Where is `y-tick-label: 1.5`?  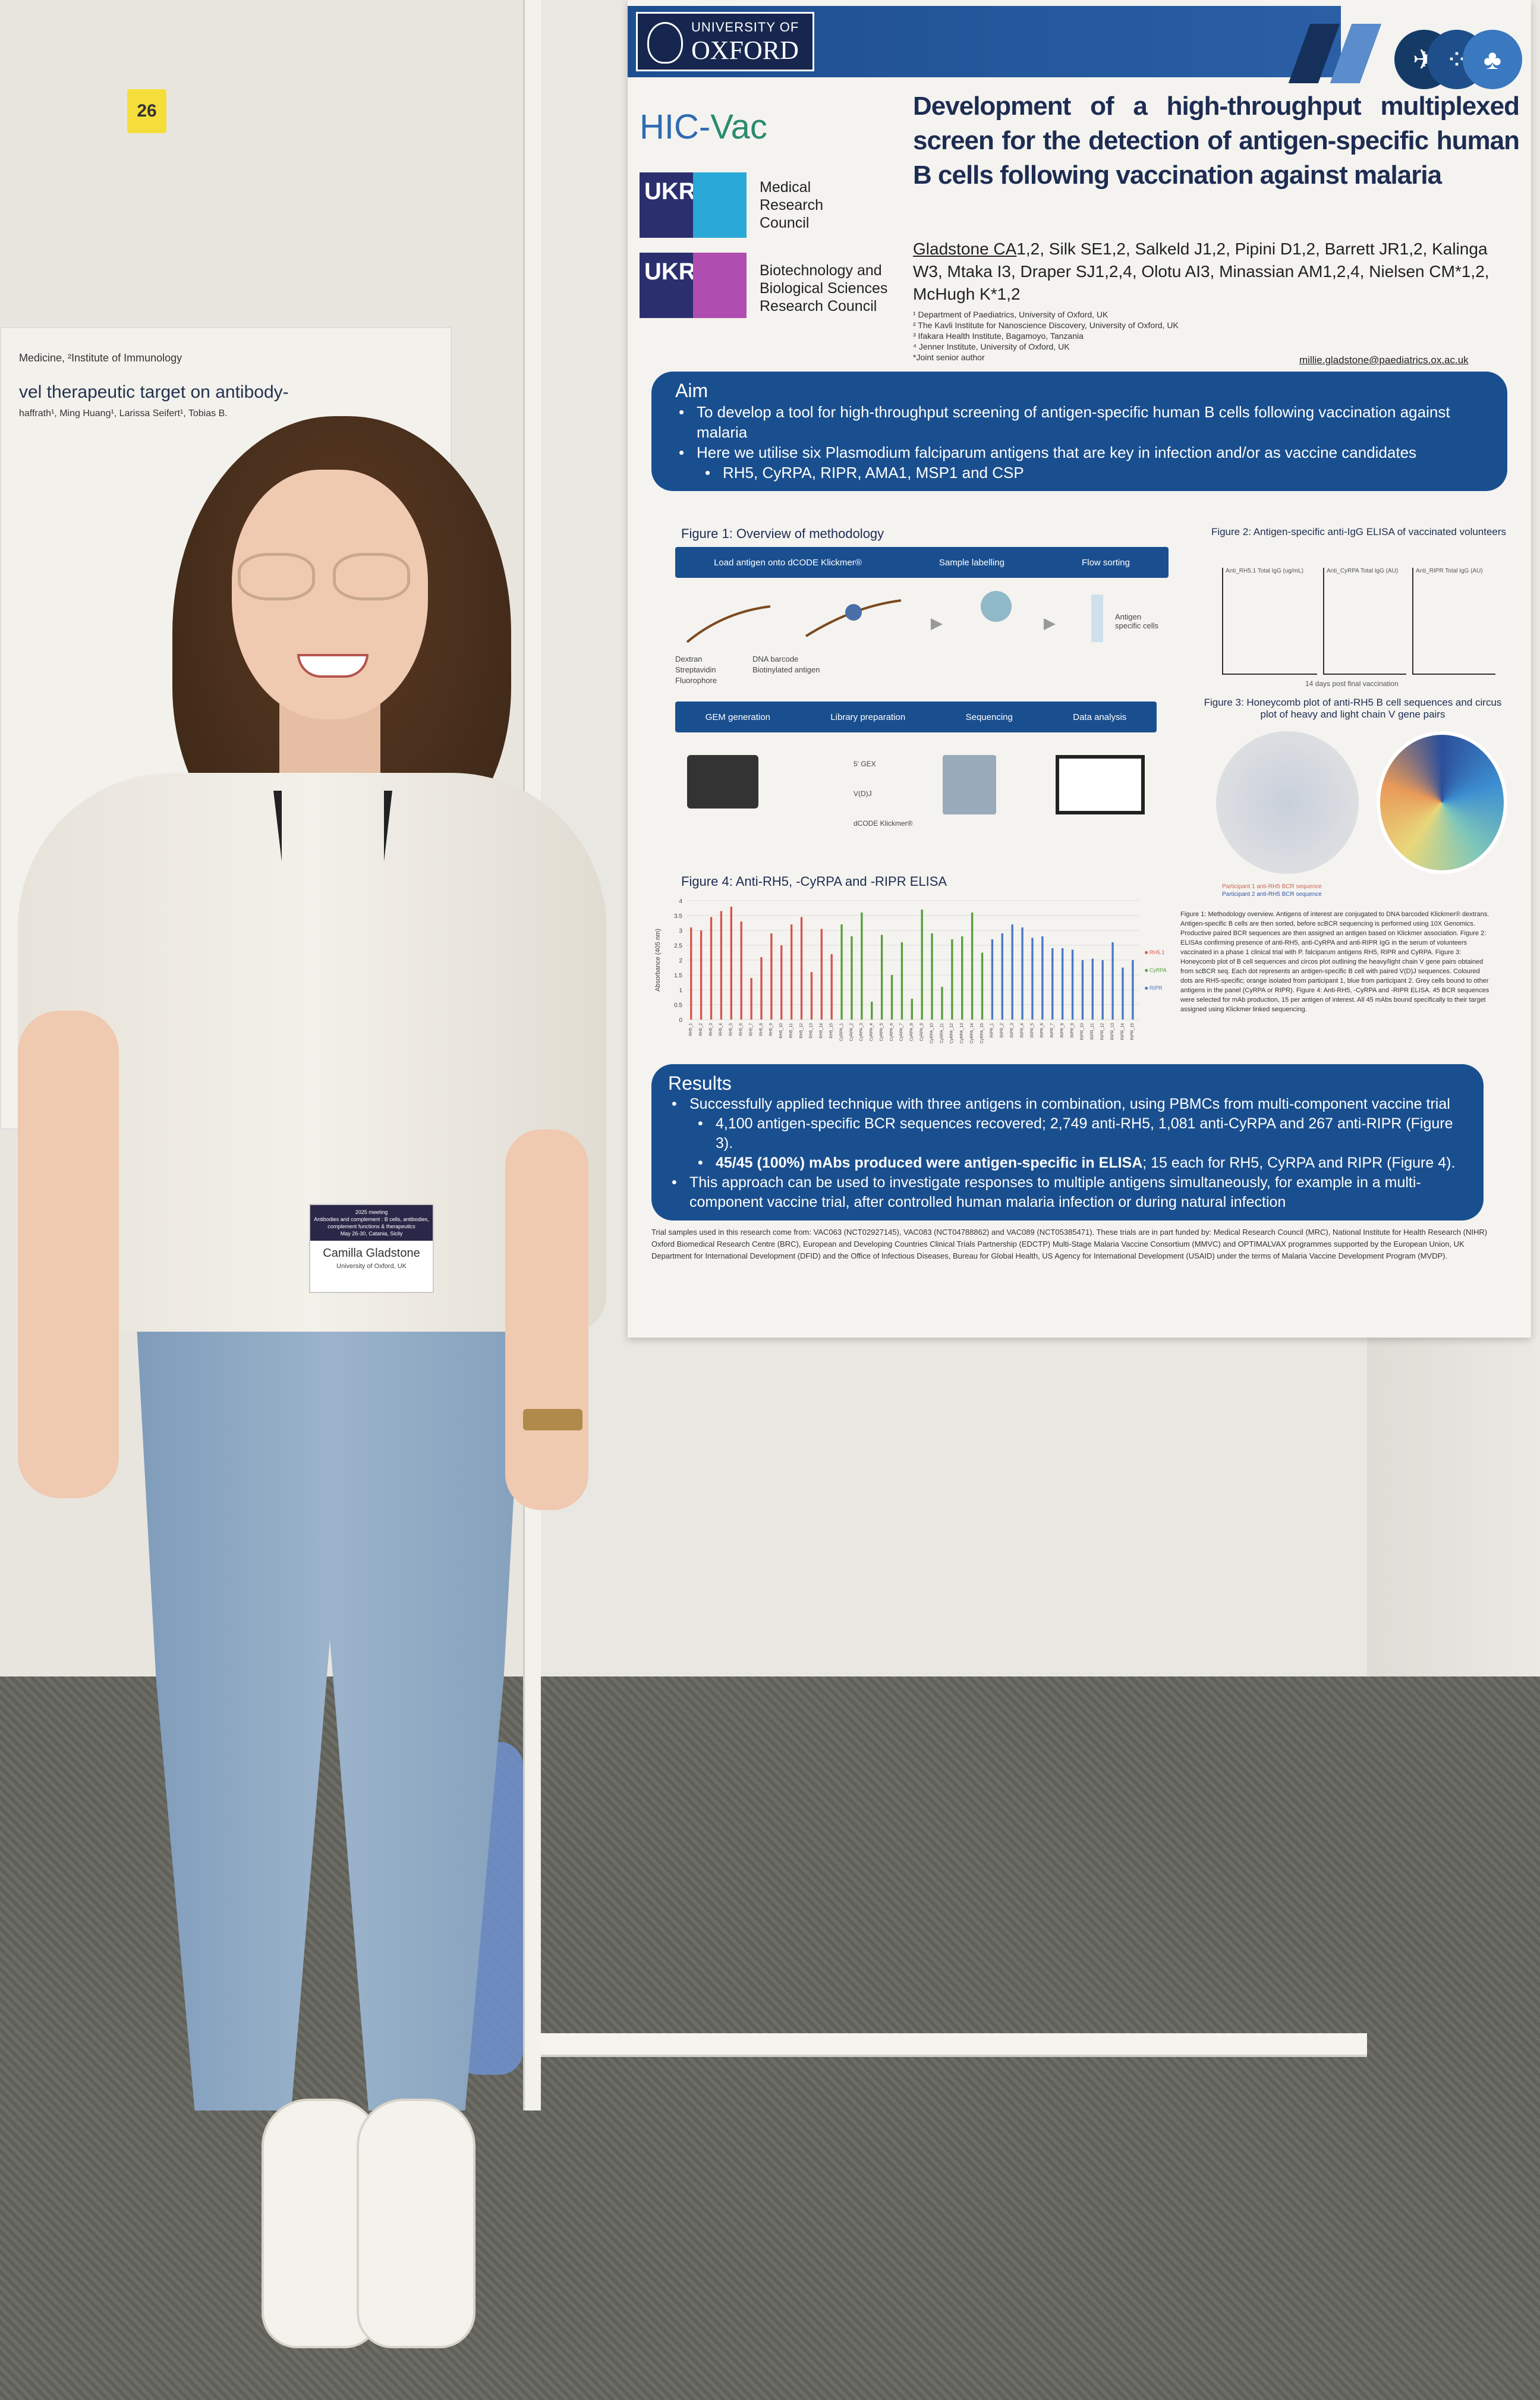 y-tick-label: 1.5 is located at coordinates (678, 976).